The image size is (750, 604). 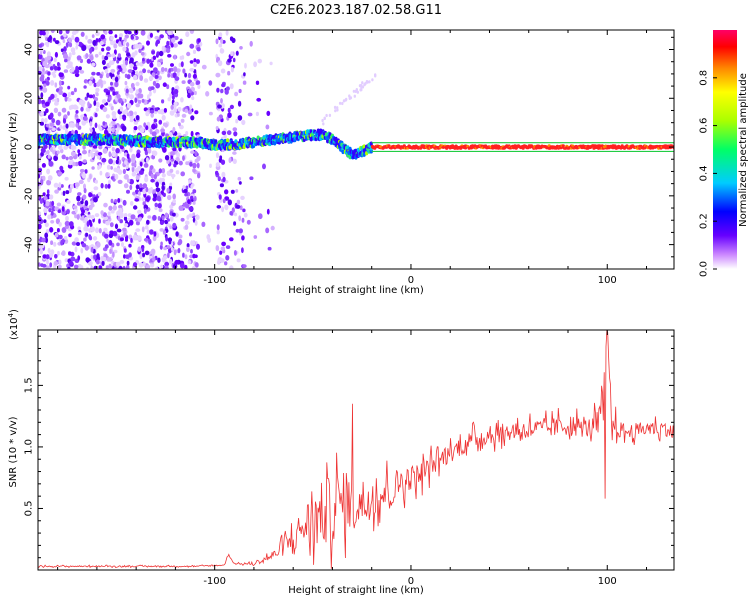 What do you see at coordinates (725, 149) in the screenshot?
I see `colorbar-strip` at bounding box center [725, 149].